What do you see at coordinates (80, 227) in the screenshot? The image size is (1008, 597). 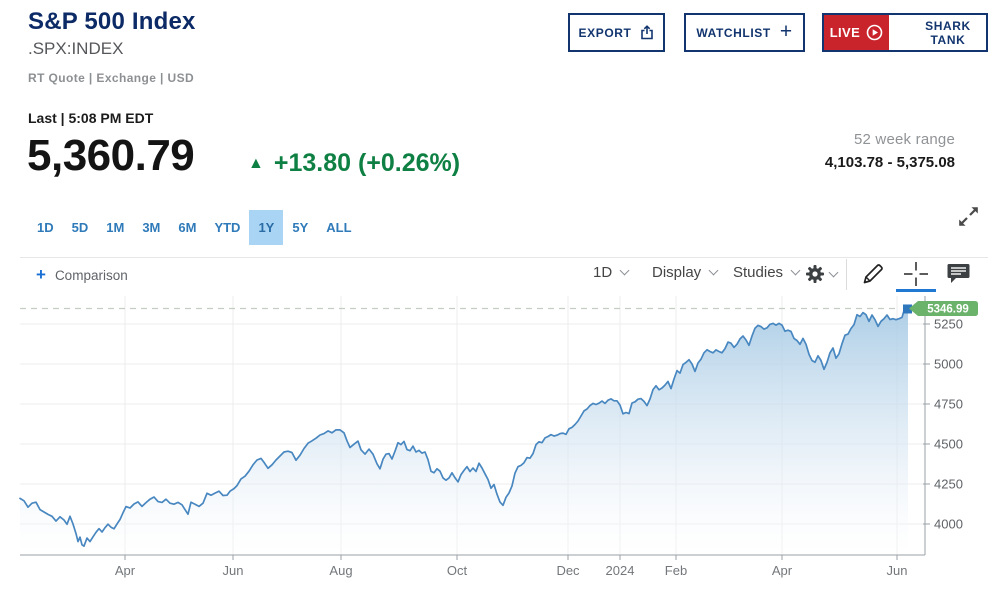 I see `tab-5d: 5D` at bounding box center [80, 227].